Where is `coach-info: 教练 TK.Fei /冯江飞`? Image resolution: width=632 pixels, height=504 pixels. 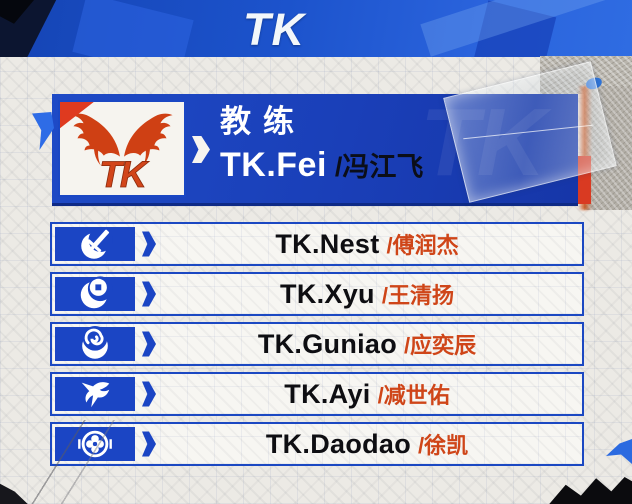
coach-info: 教练 TK.Fei /冯江飞 is located at coordinates (321, 143).